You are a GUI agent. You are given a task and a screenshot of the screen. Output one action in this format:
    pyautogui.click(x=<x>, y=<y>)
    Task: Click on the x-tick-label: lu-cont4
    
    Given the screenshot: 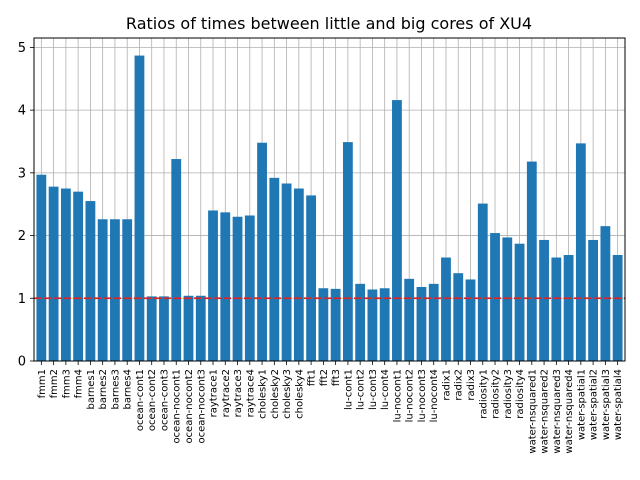 What is the action you would take?
    pyautogui.click(x=385, y=389)
    